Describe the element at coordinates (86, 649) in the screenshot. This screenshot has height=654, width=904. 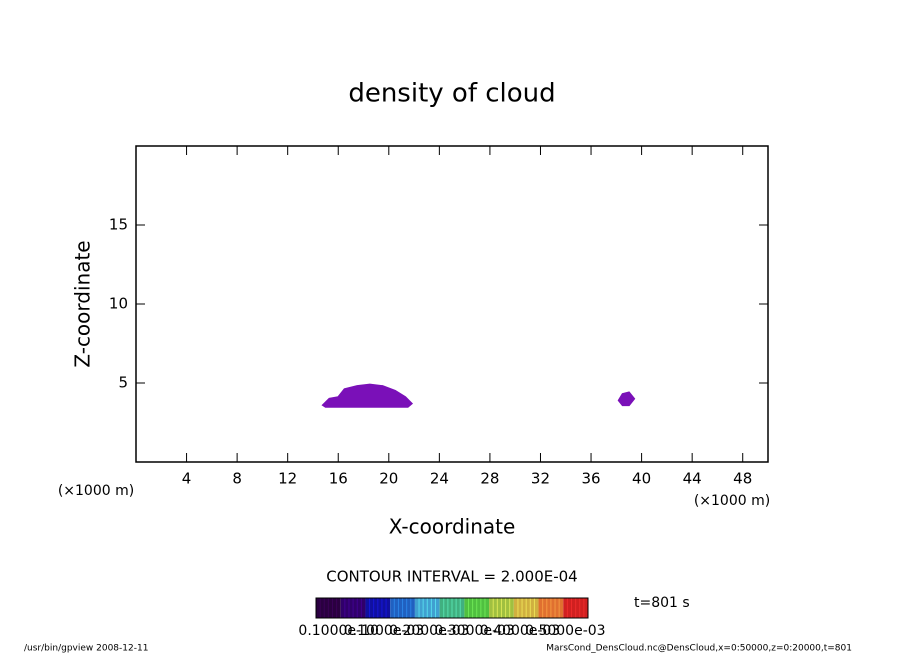
I see `footer-left: /usr/bin/gpview 2008-12-11` at that location.